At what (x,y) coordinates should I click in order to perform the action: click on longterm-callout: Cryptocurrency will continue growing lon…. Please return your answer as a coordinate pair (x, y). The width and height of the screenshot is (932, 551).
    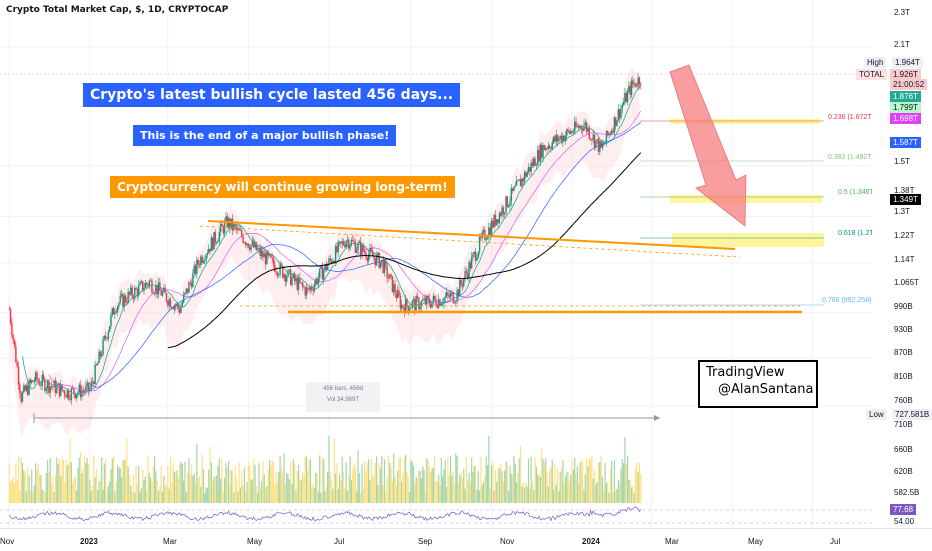
    Looking at the image, I should click on (282, 187).